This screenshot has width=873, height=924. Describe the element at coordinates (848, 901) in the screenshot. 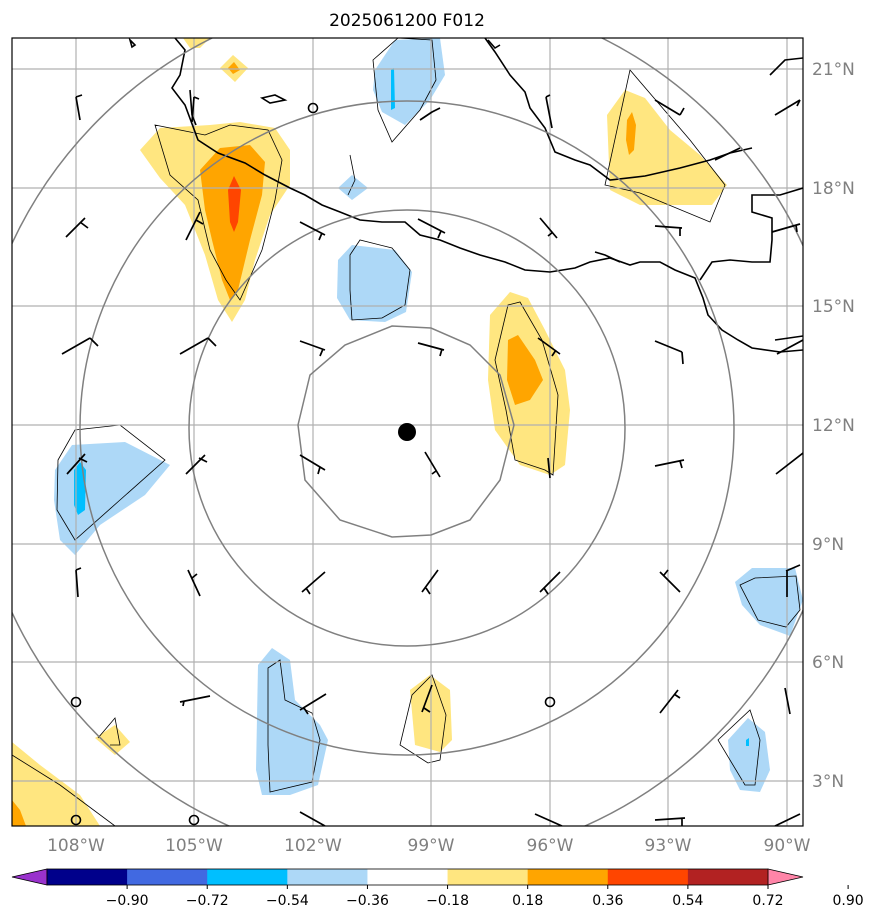

I see `colorbar-tick-label: 0.90` at that location.